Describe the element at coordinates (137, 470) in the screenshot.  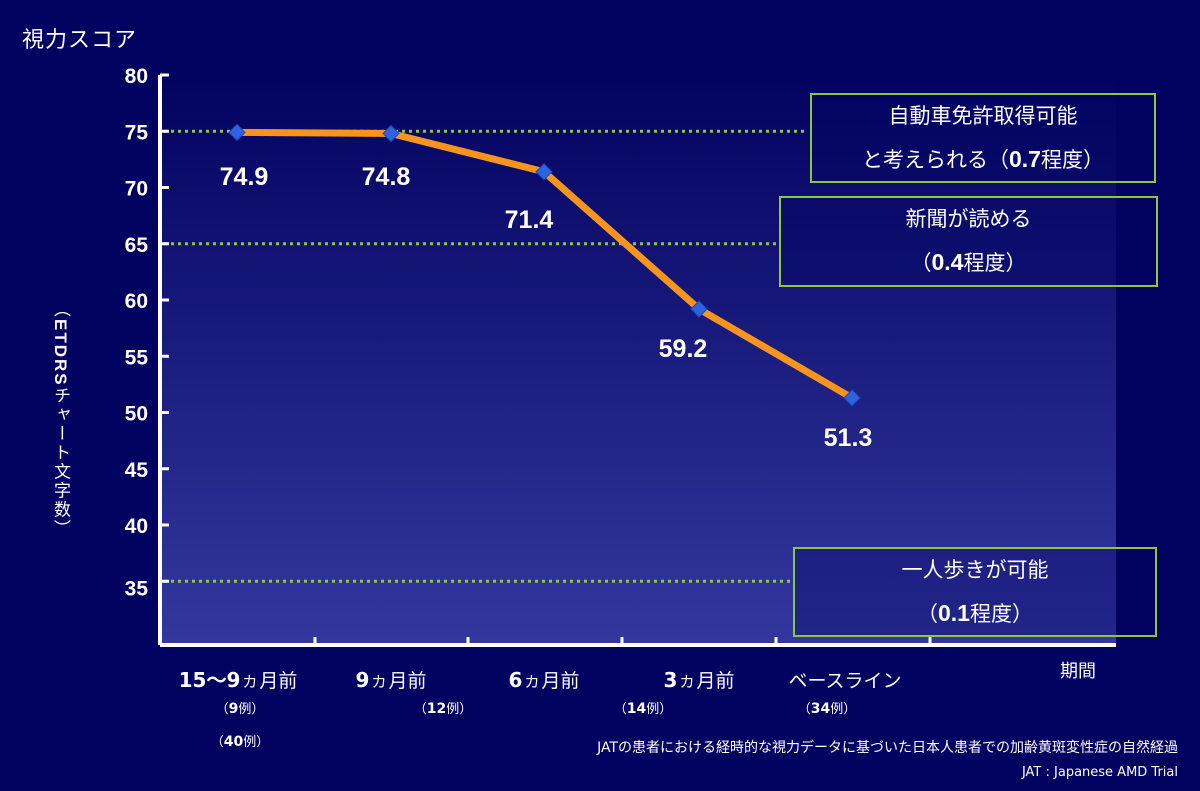
I see `y-tick-label-45: 45` at that location.